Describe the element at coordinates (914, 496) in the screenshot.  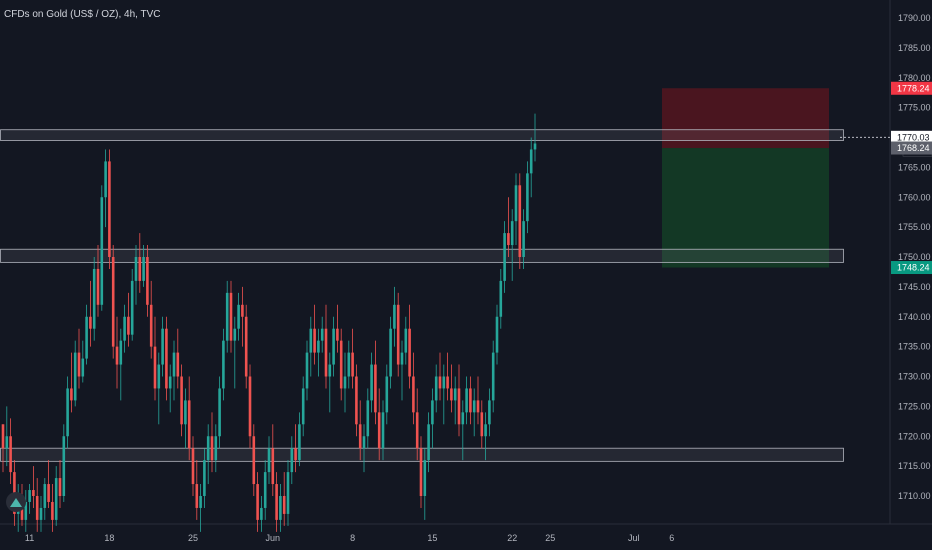
I see `price-tick-label: 1710.00` at that location.